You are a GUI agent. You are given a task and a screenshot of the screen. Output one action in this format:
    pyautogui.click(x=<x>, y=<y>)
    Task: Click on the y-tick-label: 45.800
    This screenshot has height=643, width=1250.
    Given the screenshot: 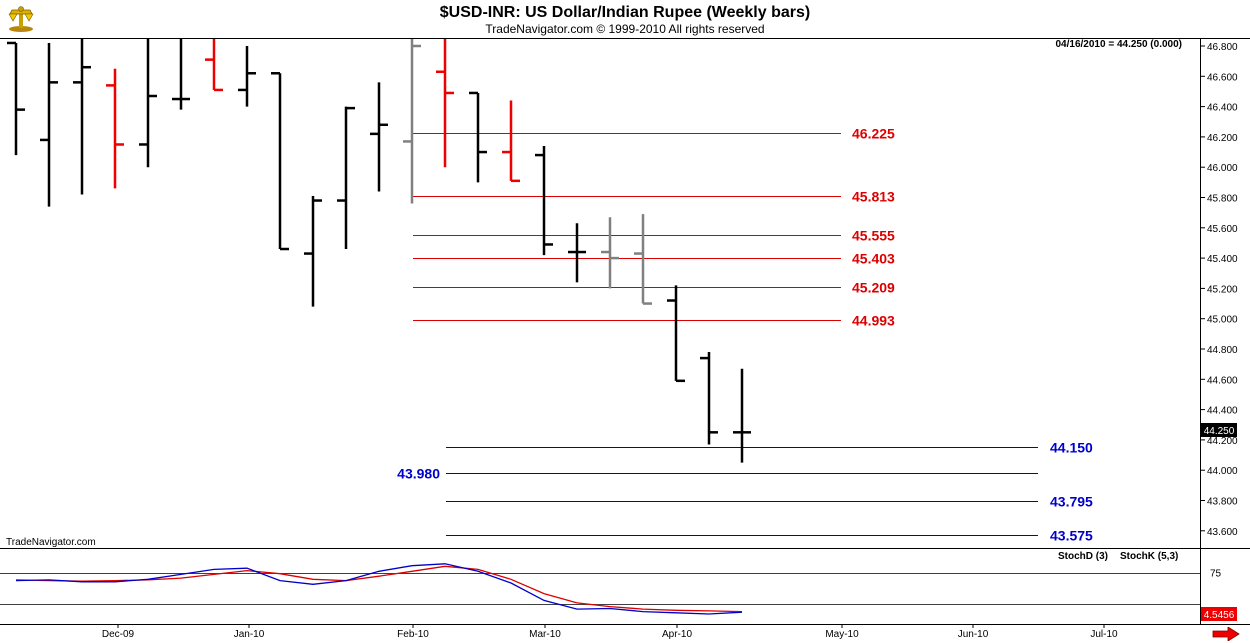 What is the action you would take?
    pyautogui.click(x=1222, y=199)
    